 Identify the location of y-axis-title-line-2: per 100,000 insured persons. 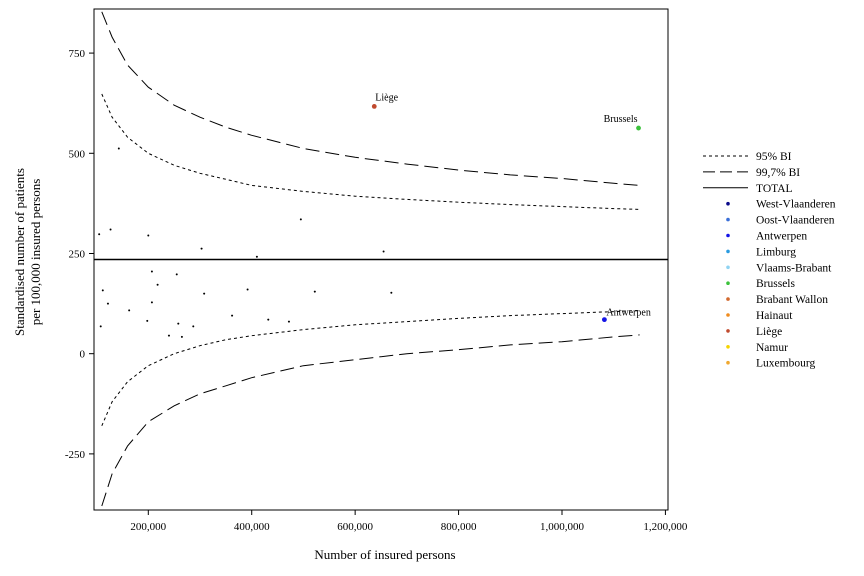
(35, 252).